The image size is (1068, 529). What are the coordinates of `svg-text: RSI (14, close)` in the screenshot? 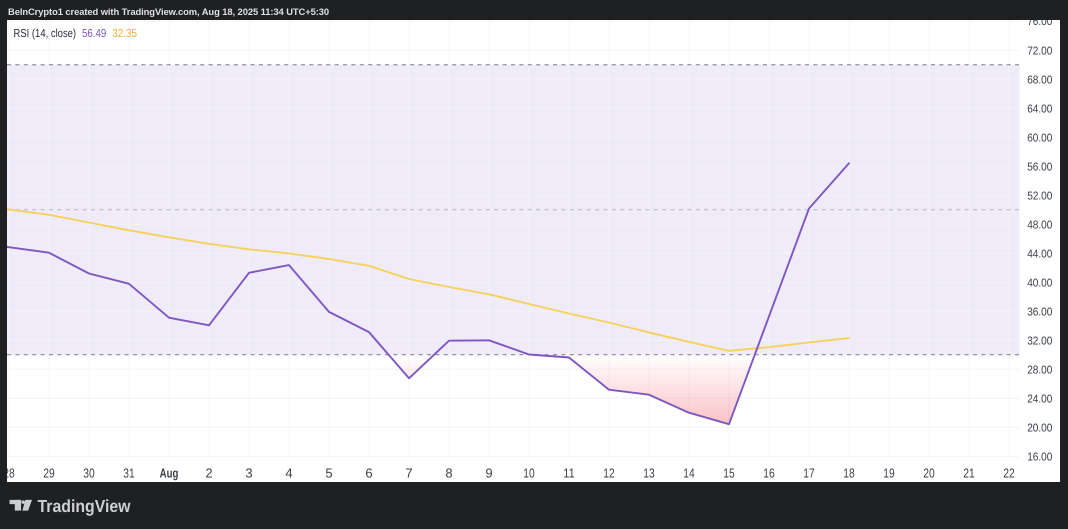 It's located at (45, 33).